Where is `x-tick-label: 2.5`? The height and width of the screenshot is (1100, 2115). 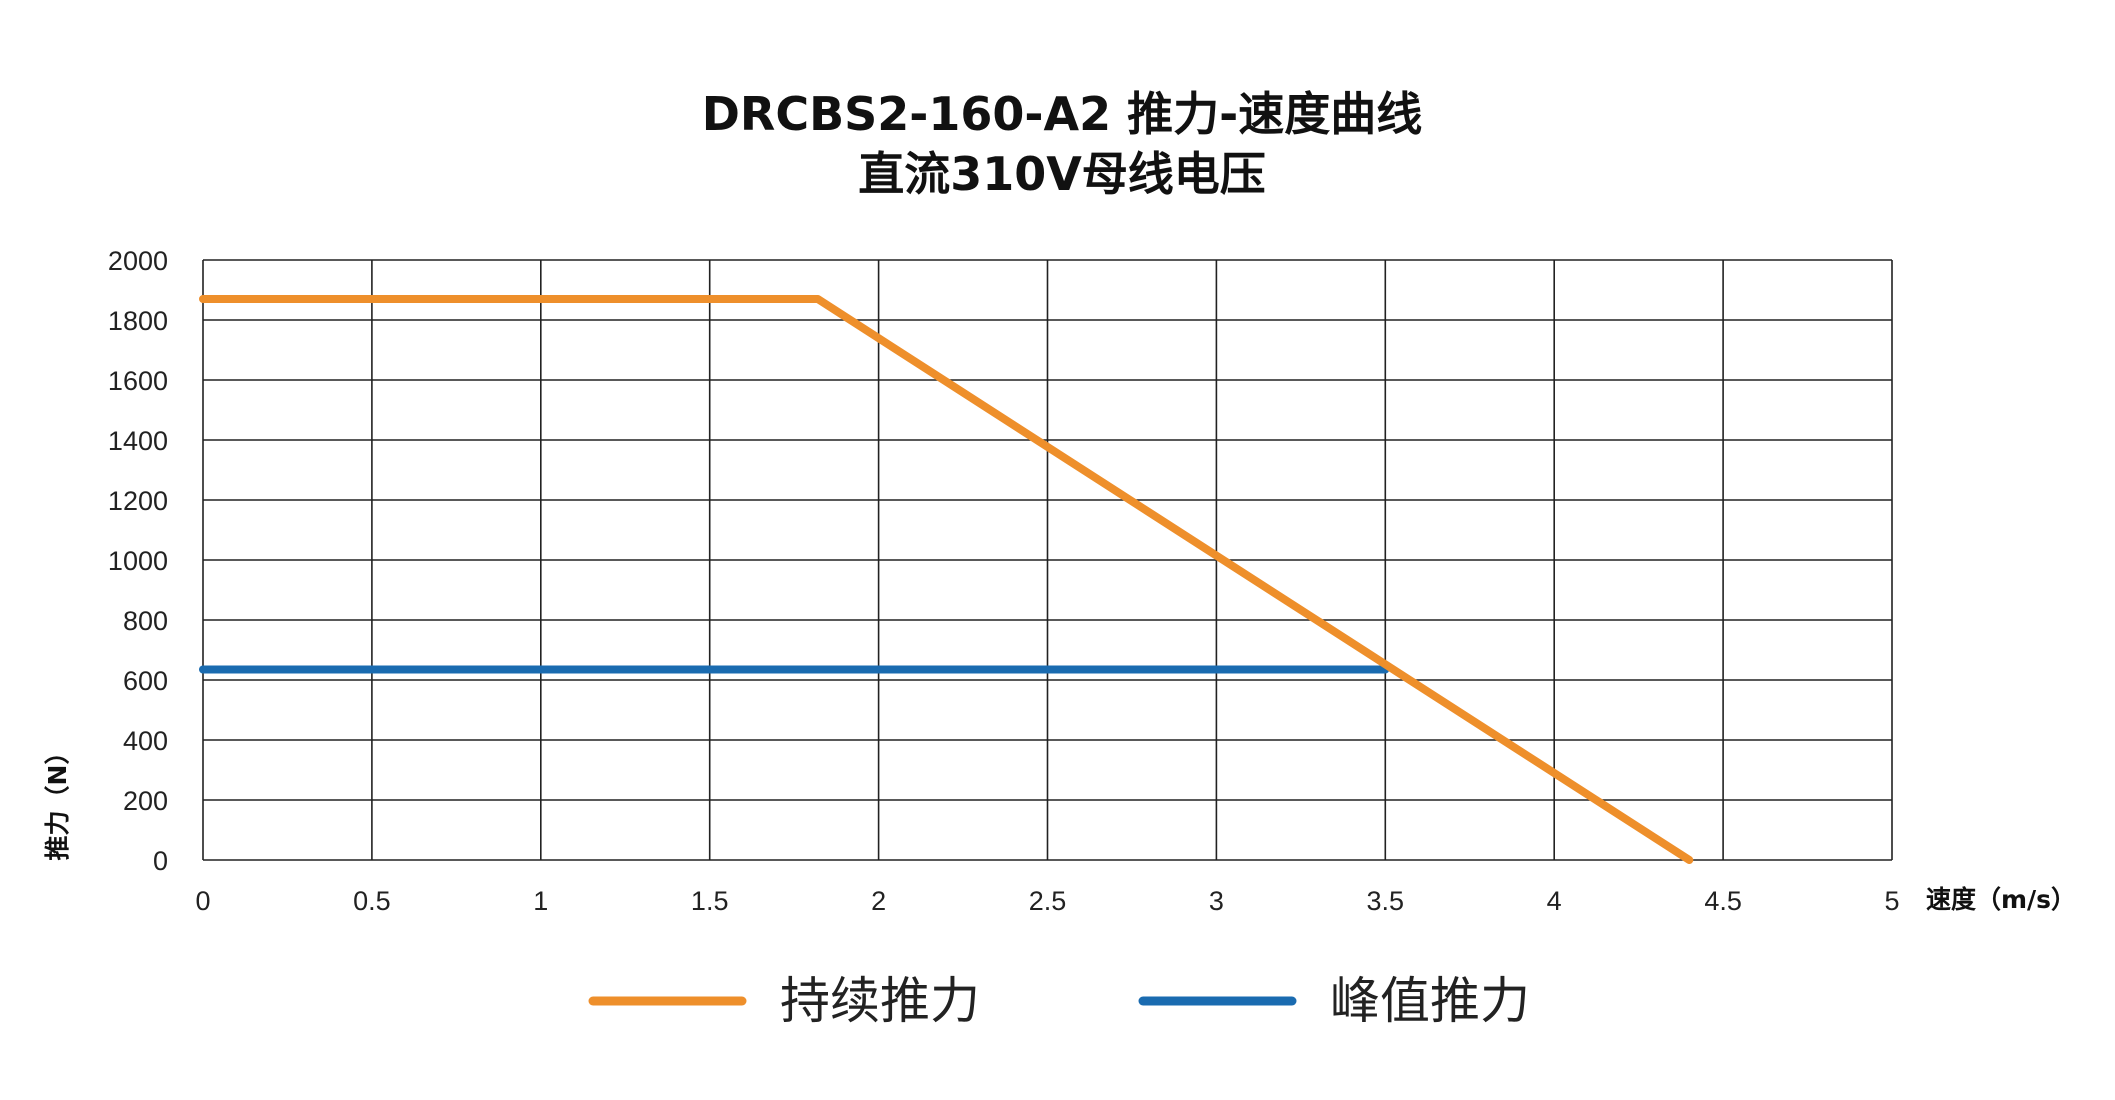
x-tick-label: 2.5 is located at coordinates (1048, 901).